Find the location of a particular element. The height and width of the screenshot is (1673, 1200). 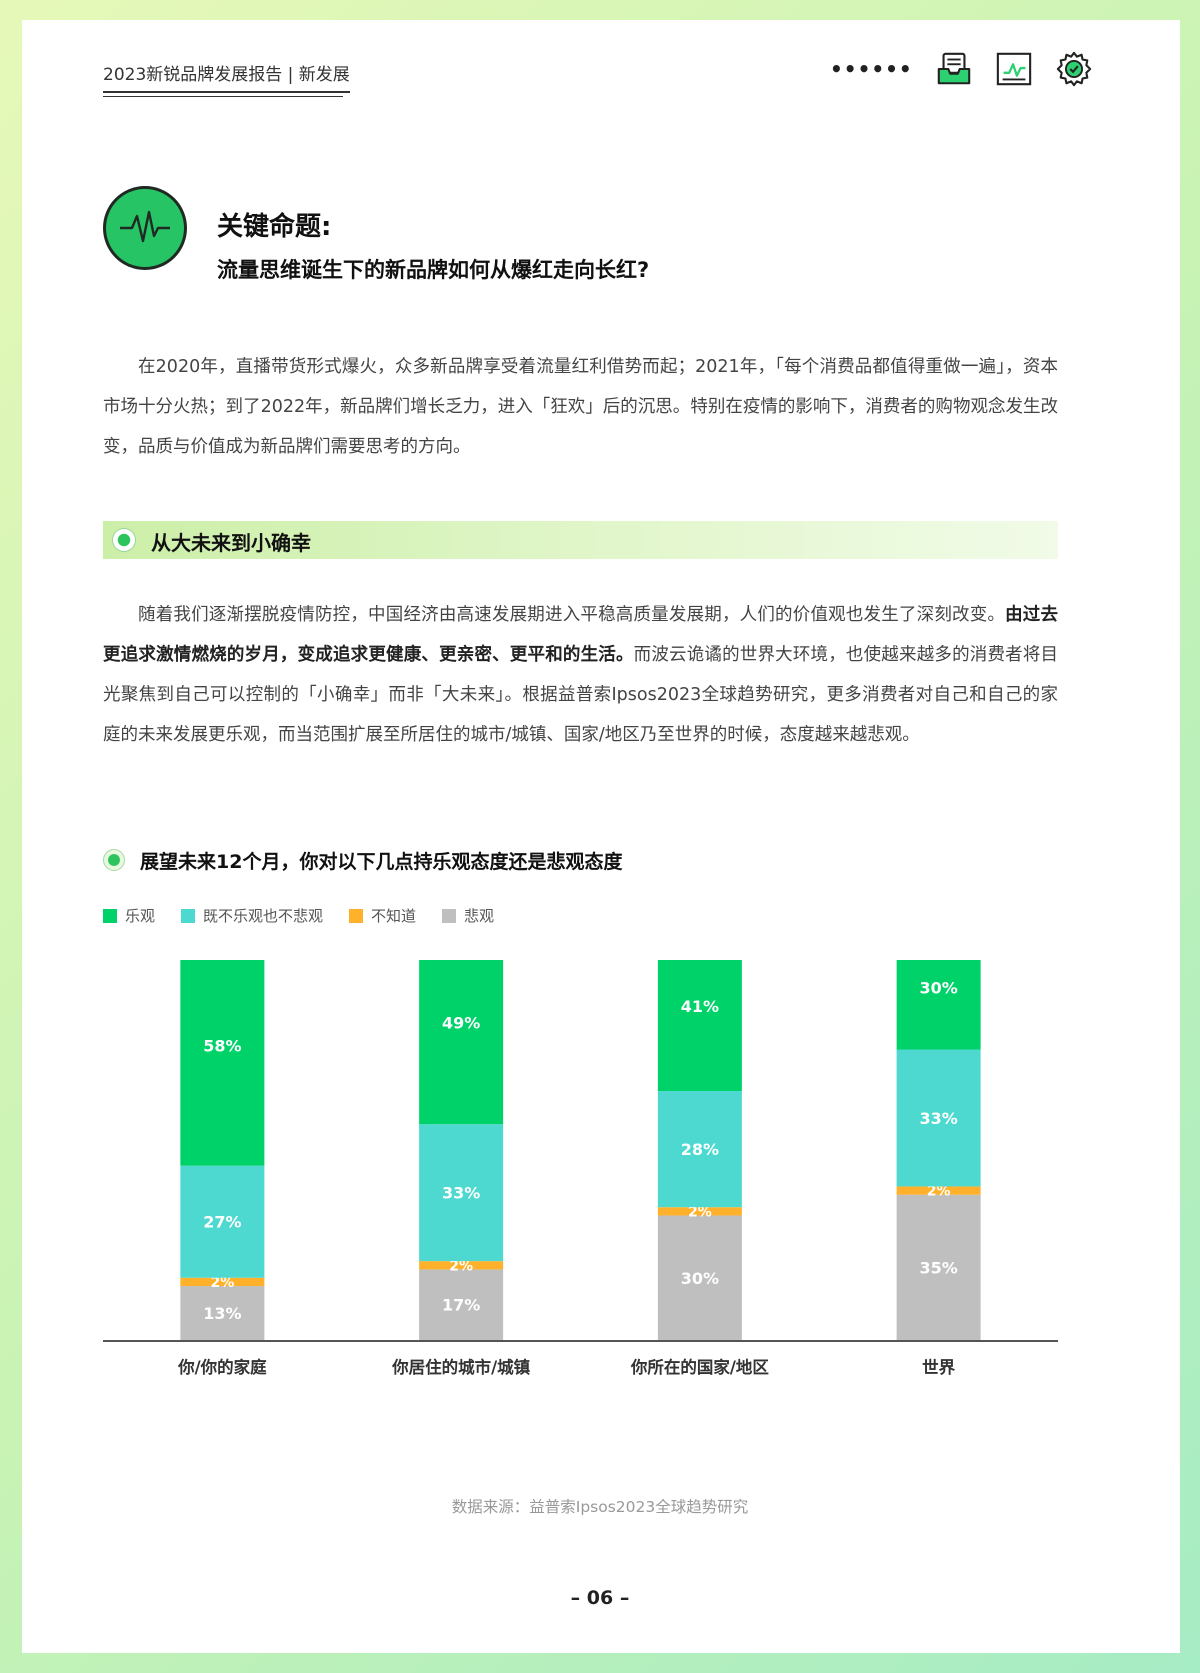

data-label-1-1: 33% is located at coordinates (461, 1193).